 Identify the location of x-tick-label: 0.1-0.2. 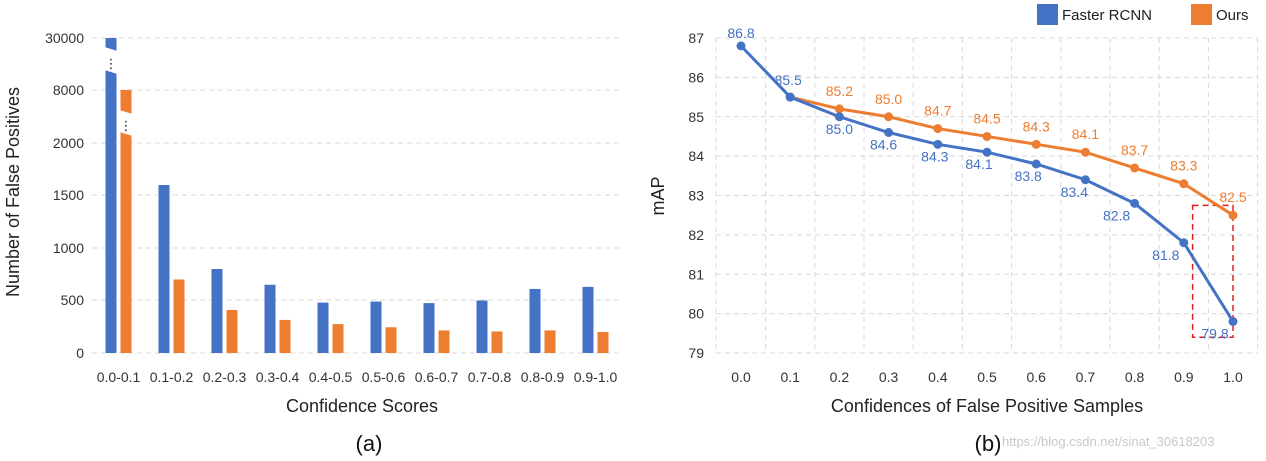
(172, 377).